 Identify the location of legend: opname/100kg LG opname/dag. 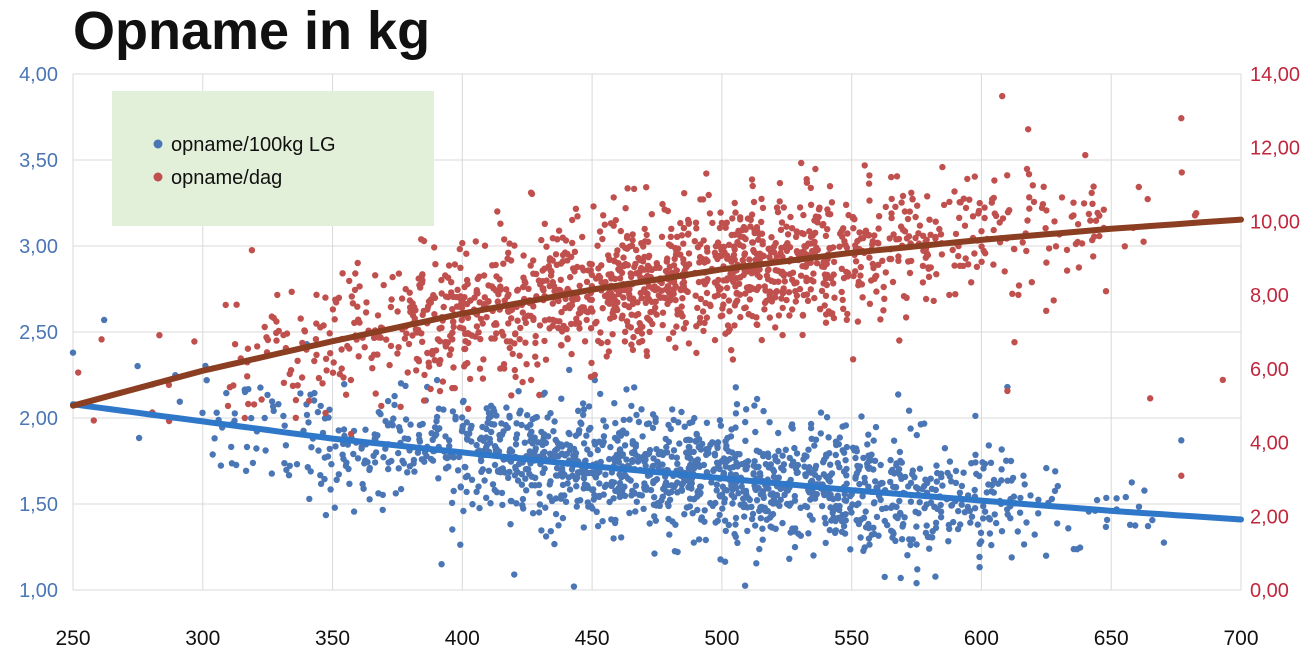
(273, 158).